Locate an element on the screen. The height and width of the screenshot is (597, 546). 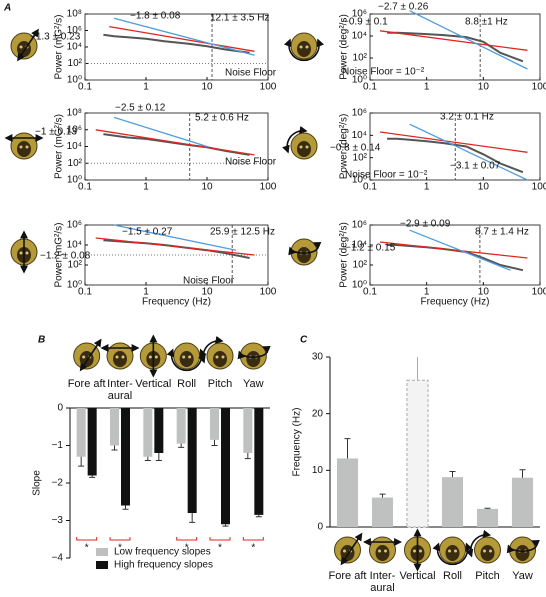
x-axis-label: Frequency (Hz) is located at coordinates (176, 302).